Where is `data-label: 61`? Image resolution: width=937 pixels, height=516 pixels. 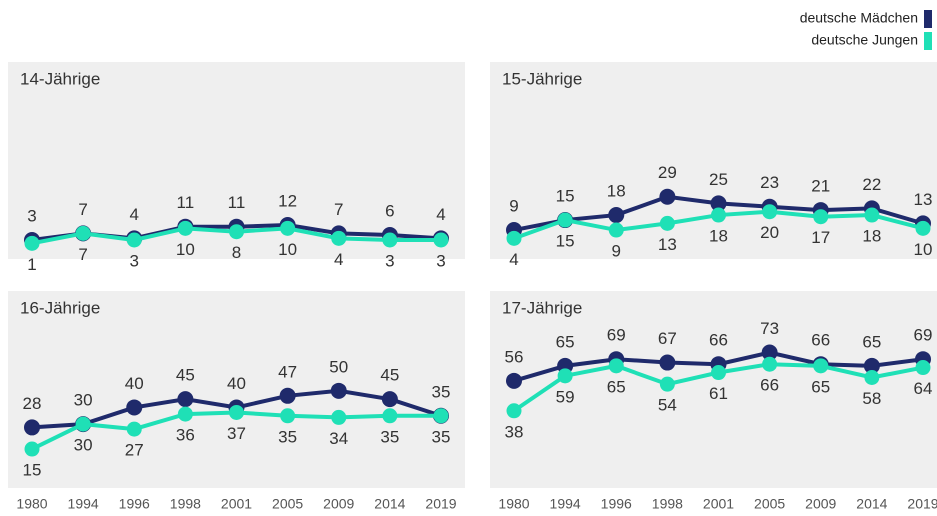
data-label: 61 is located at coordinates (718, 393).